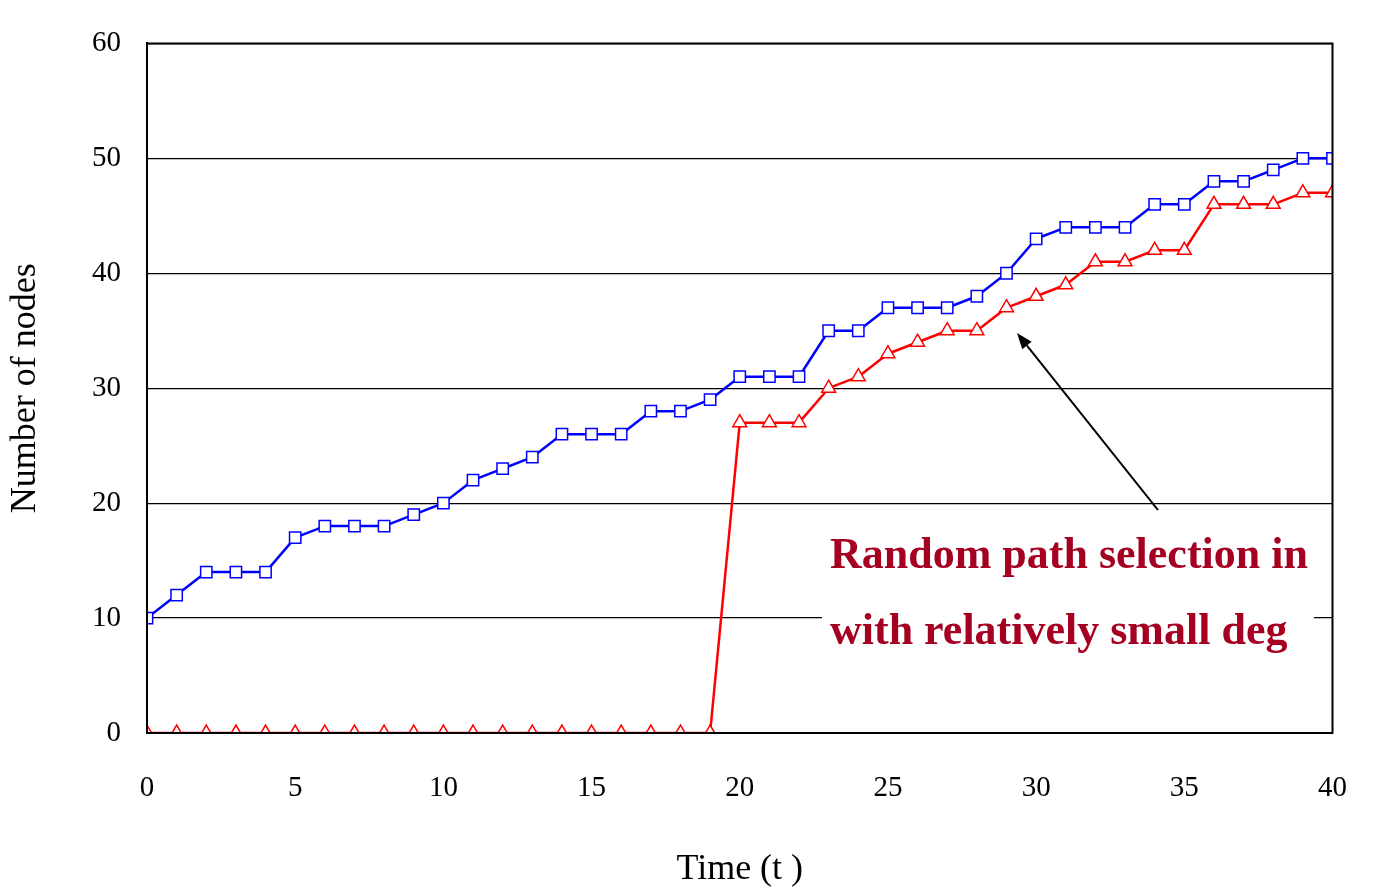  What do you see at coordinates (443, 786) in the screenshot?
I see `x-tick-label: 10` at bounding box center [443, 786].